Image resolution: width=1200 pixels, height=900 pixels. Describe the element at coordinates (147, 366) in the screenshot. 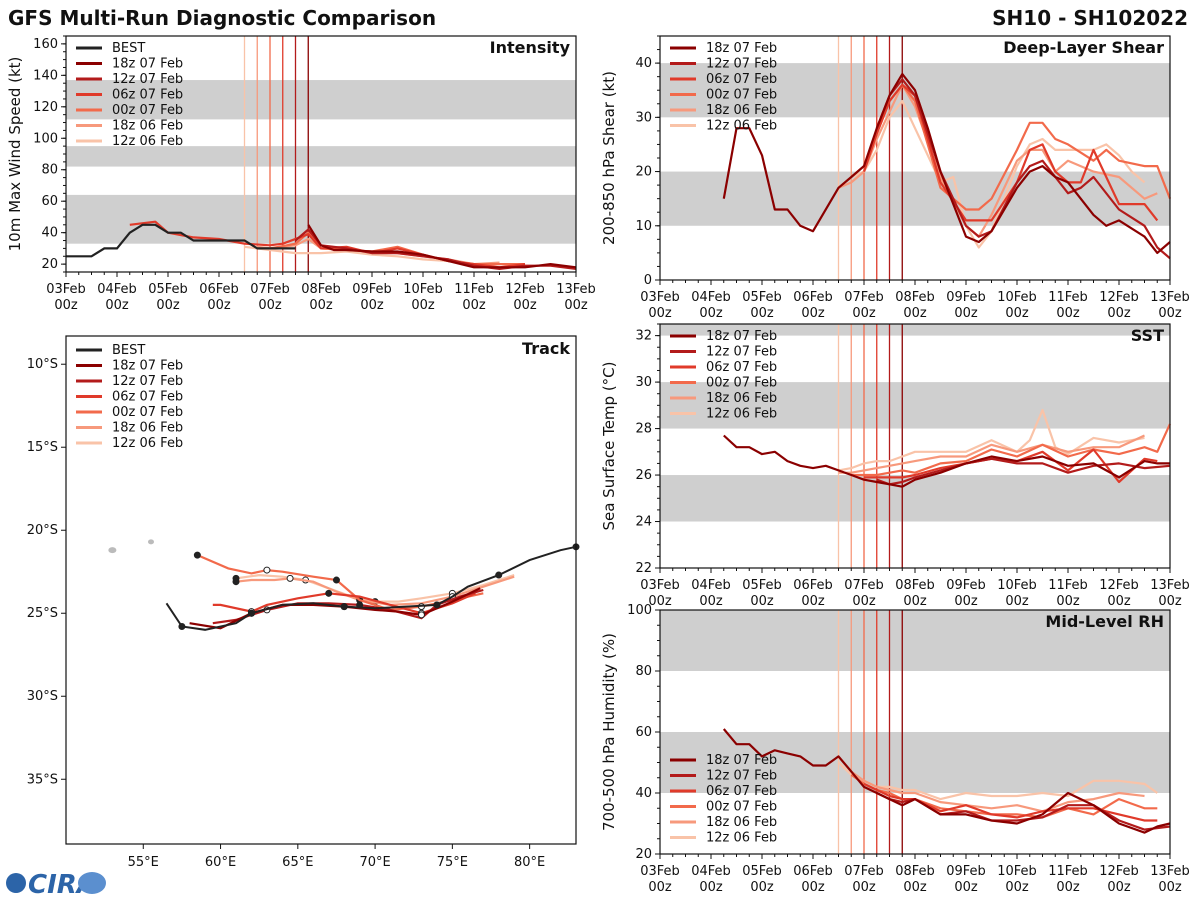

I see `track-legend-label: 18z 07 Feb` at that location.